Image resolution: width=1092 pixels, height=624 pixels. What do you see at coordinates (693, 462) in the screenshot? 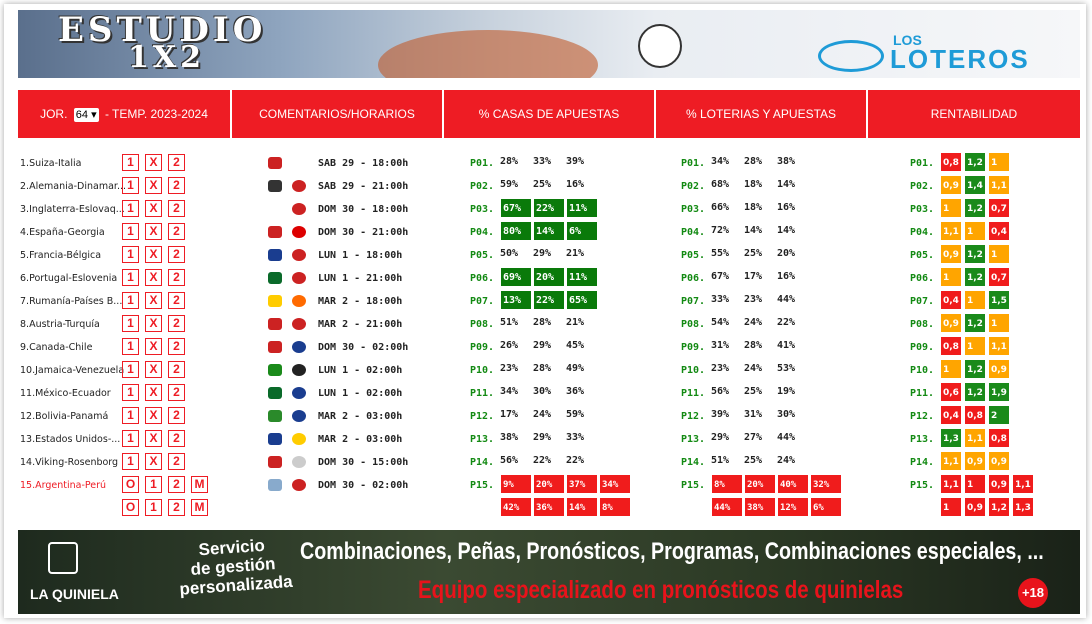
I see `loterias-code: P14.` at bounding box center [693, 462].